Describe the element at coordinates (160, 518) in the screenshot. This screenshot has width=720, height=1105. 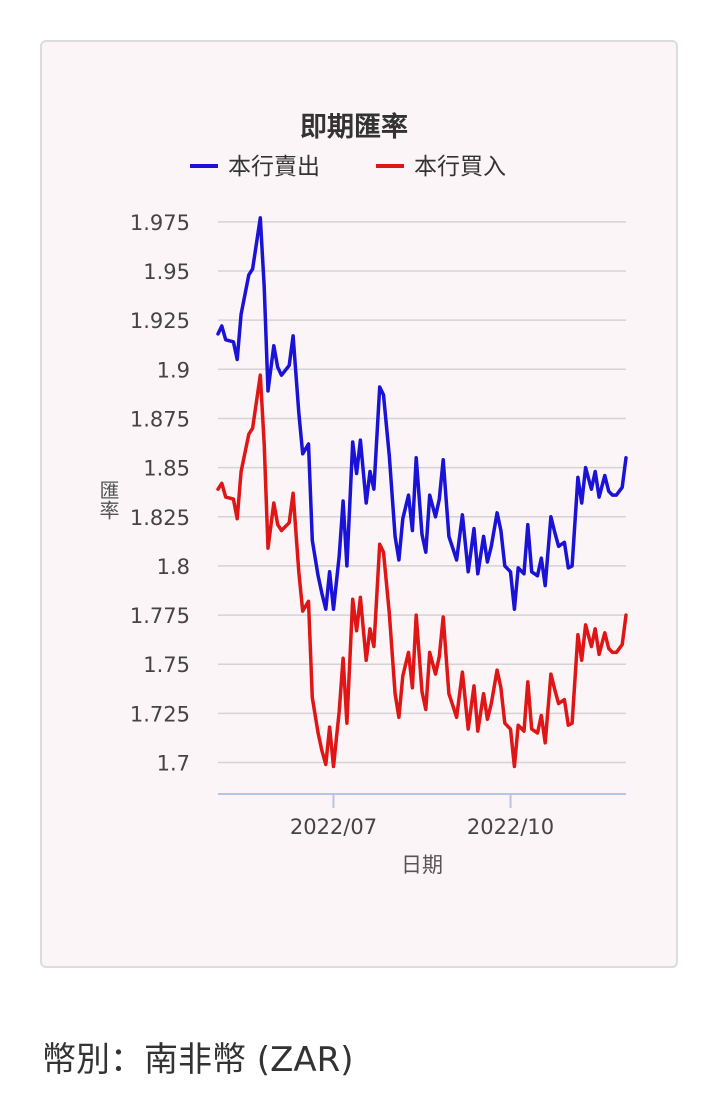
I see `y-tick-label: 1.825` at that location.